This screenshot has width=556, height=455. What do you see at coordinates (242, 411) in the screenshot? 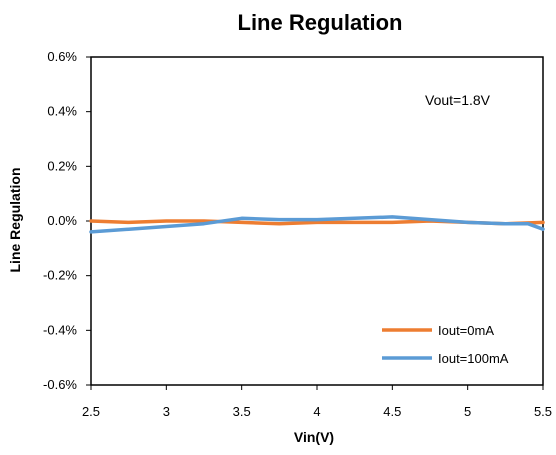
I see `x-tick-label: 3.5` at bounding box center [242, 411].